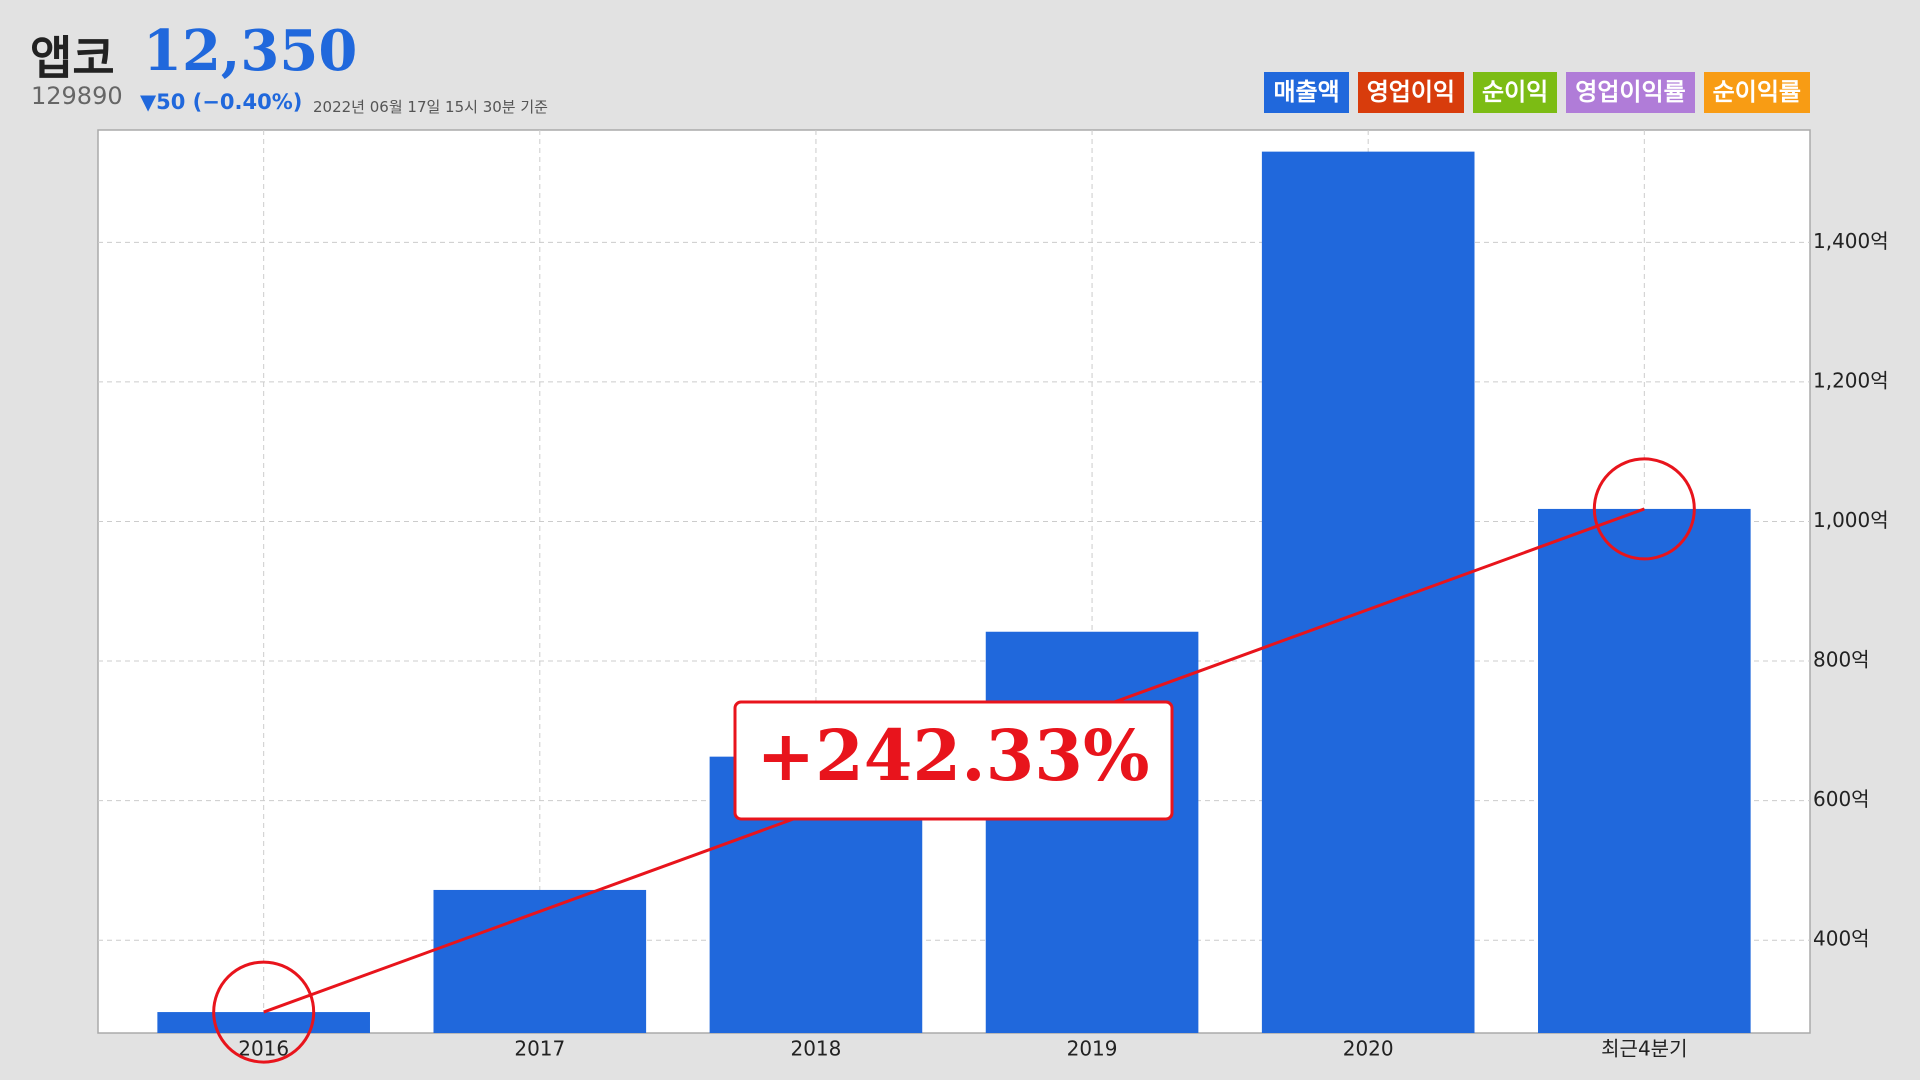  What do you see at coordinates (1851, 380) in the screenshot?
I see `y-tick-label: 1,200억` at bounding box center [1851, 380].